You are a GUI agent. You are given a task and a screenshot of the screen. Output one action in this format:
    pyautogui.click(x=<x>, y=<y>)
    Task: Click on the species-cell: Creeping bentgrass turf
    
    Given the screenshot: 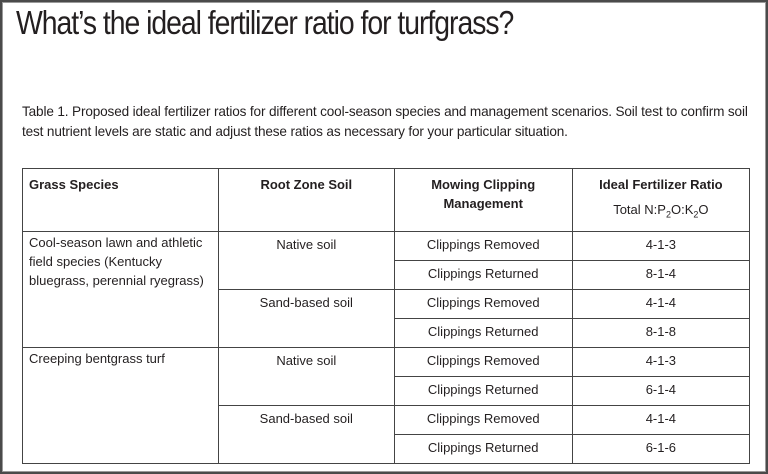 What is the action you would take?
    pyautogui.click(x=120, y=405)
    